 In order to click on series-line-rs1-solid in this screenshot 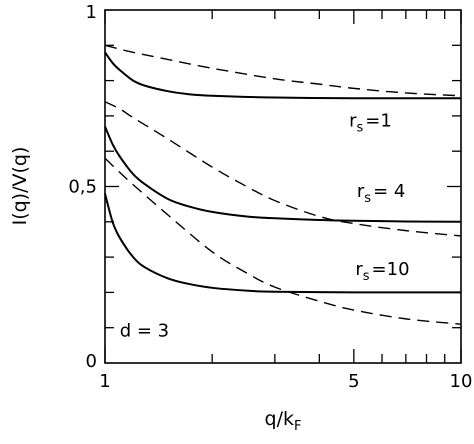, I will do `click(282, 75)`.